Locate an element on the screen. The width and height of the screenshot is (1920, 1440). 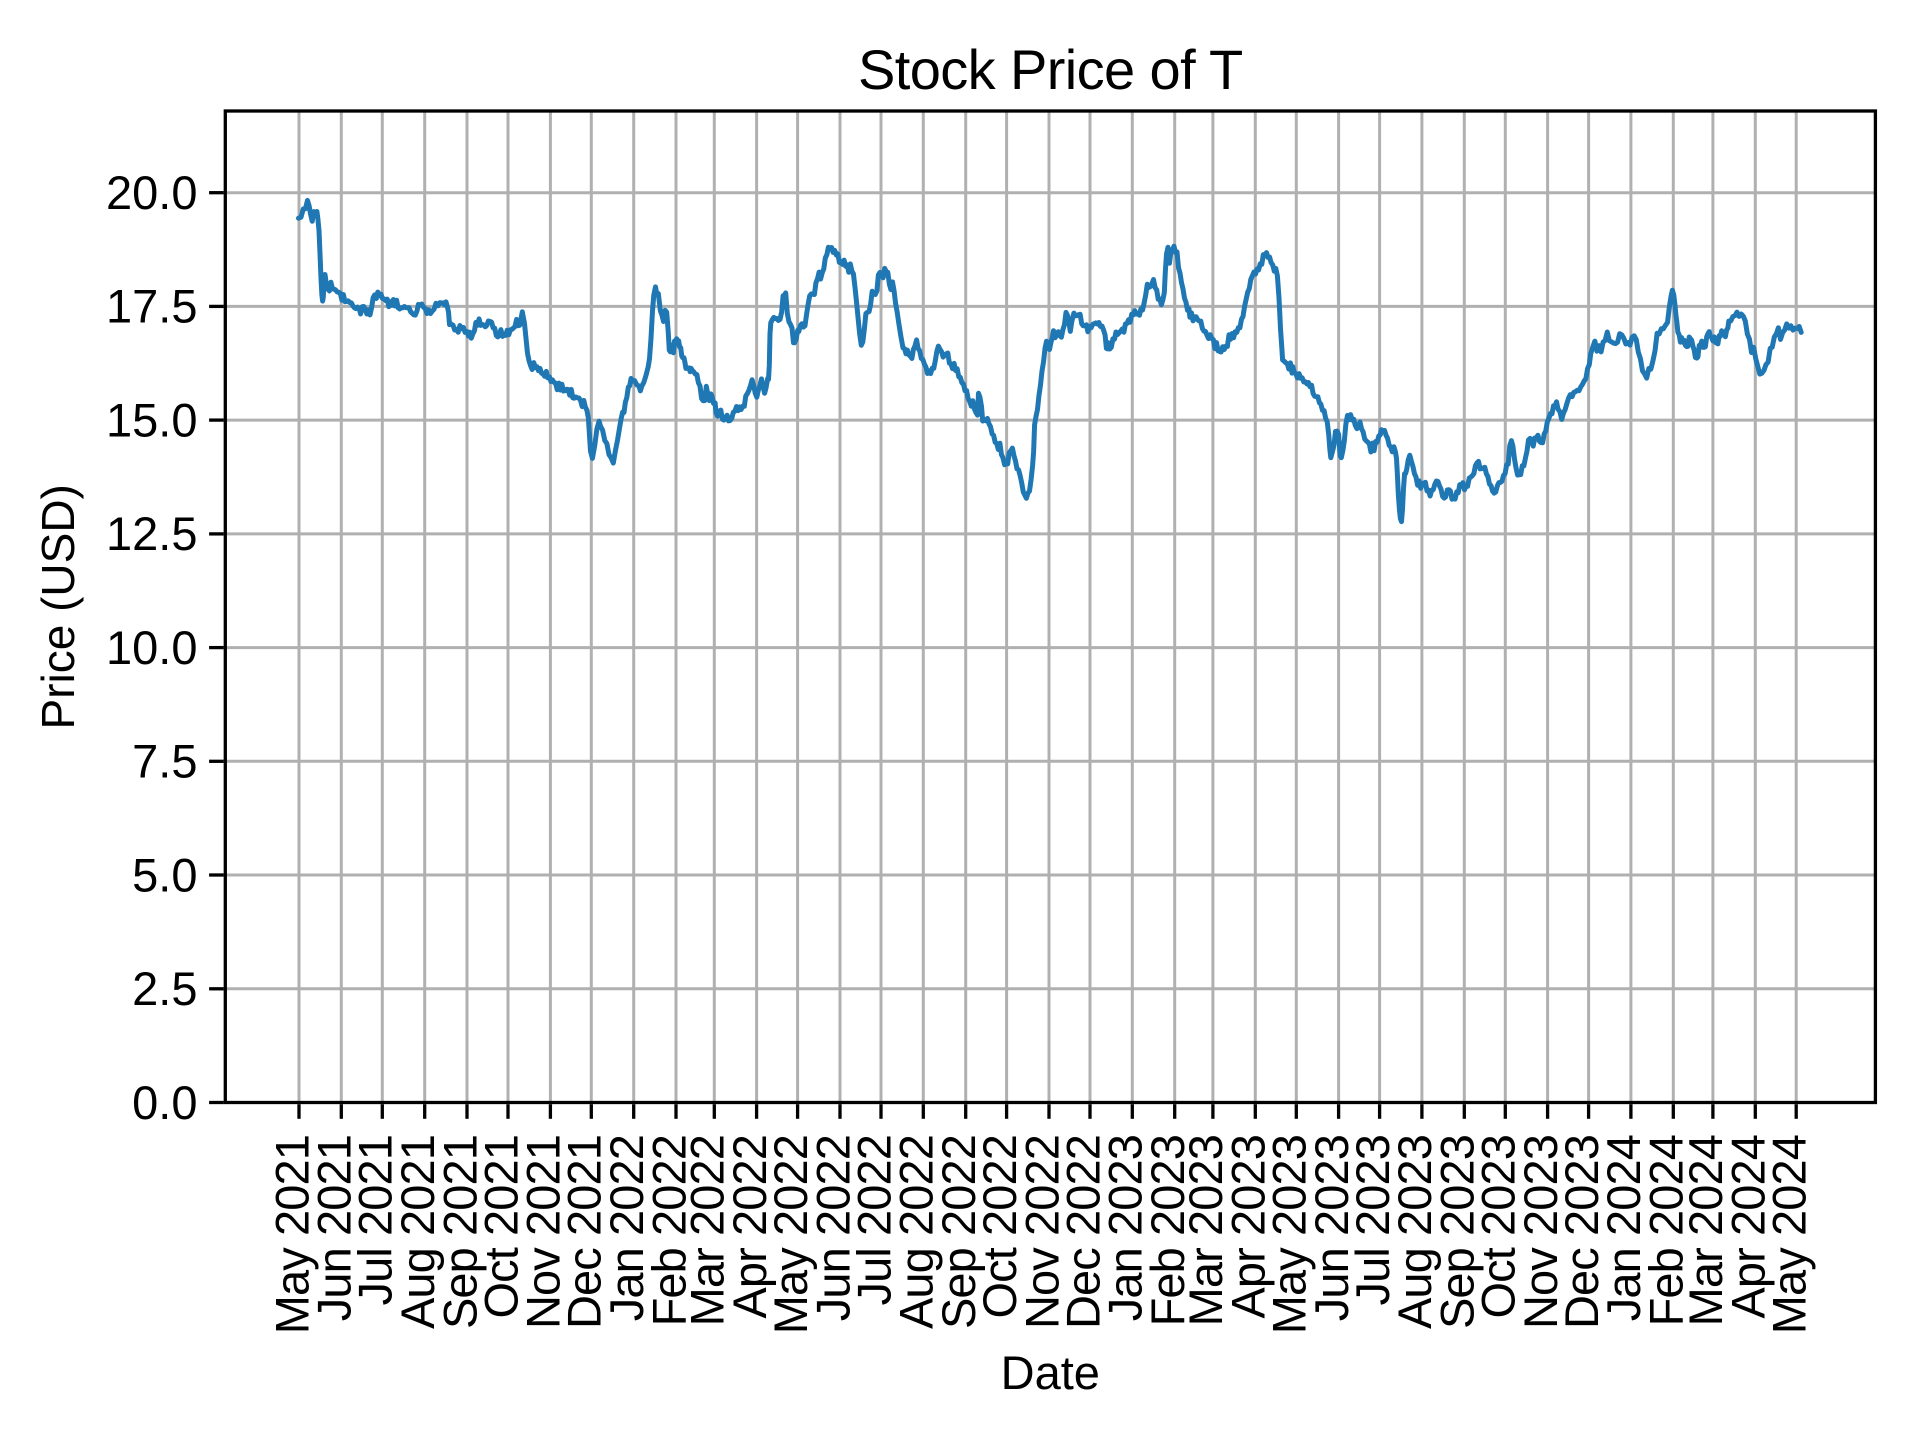
svg-text: Jun 2023 is located at coordinates (1331, 1228).